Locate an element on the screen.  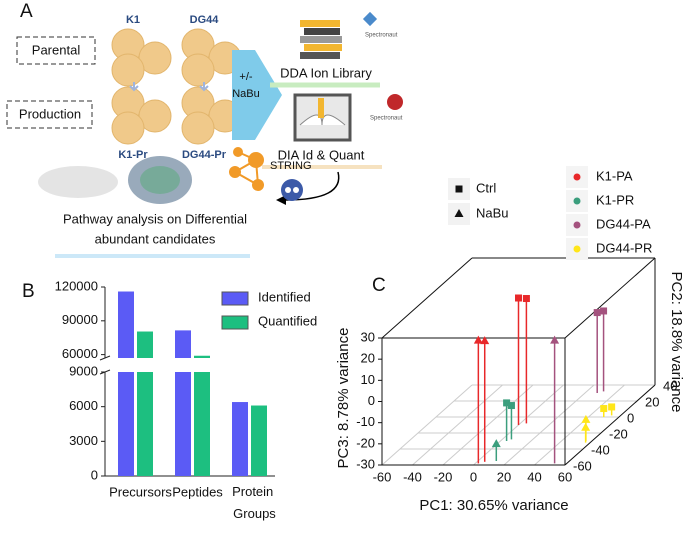
y-tick-label: 6000 is located at coordinates (83, 405).